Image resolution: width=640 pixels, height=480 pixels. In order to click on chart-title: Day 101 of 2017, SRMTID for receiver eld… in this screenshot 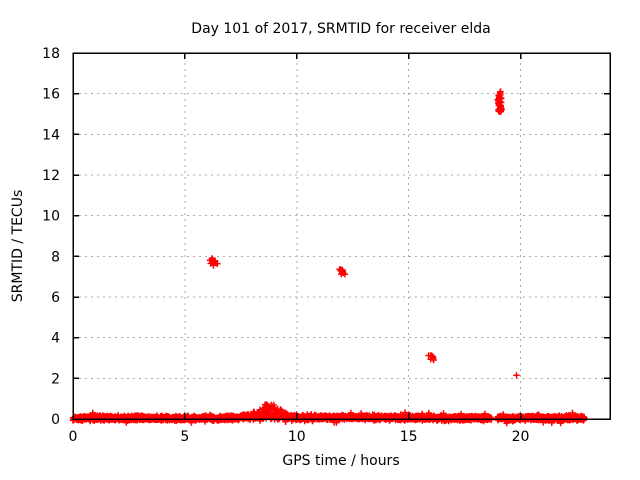, I will do `click(340, 29)`.